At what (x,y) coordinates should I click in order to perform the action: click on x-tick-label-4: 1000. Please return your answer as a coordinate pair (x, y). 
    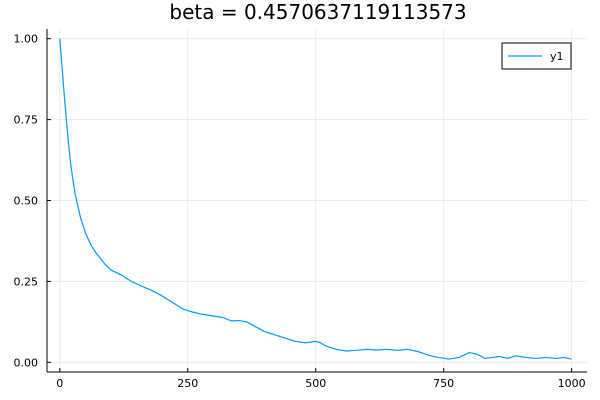
    Looking at the image, I should click on (572, 383).